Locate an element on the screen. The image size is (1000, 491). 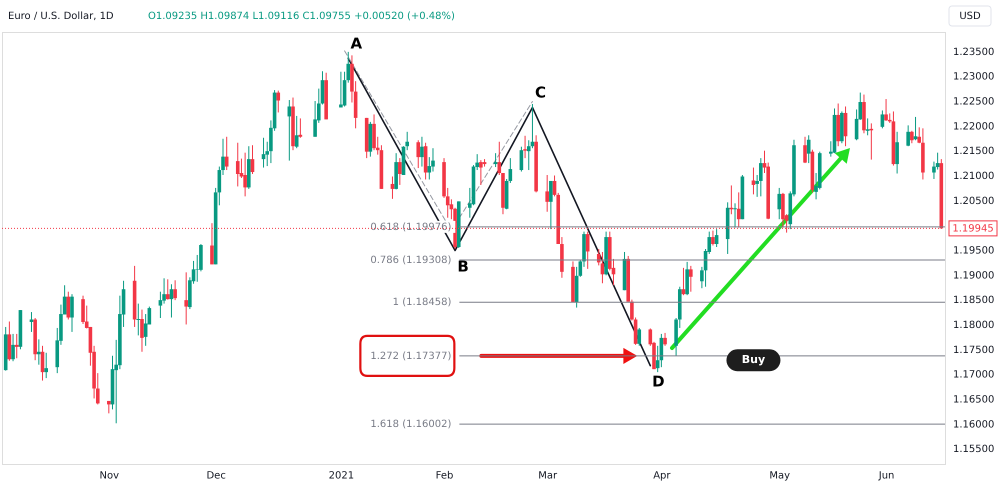
y-tick-label: 1.18000 is located at coordinates (973, 325).